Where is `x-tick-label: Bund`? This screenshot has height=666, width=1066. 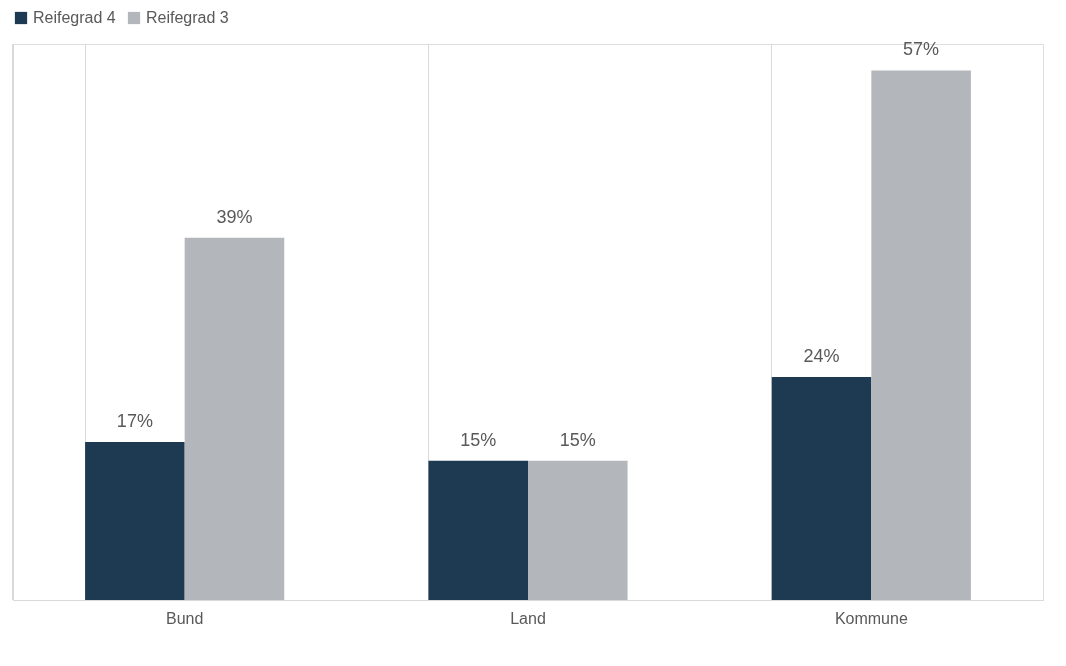
x-tick-label: Bund is located at coordinates (184, 618).